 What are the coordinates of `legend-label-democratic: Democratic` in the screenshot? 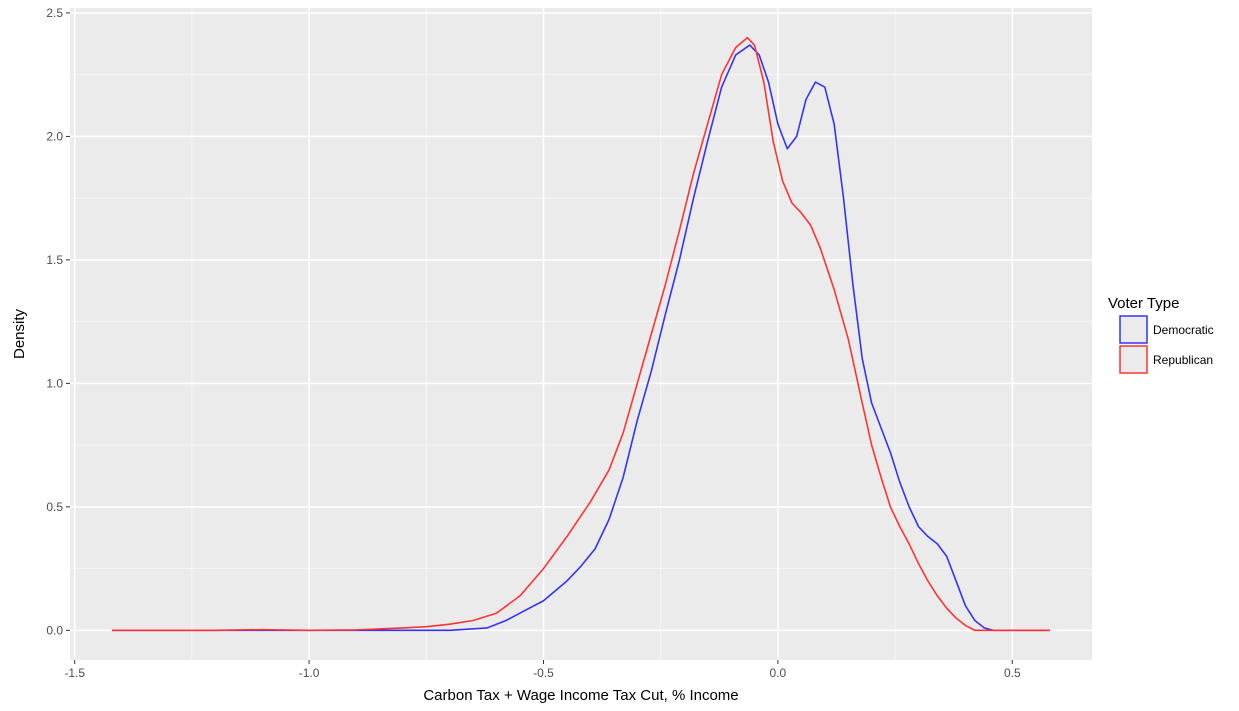 It's located at (1183, 330).